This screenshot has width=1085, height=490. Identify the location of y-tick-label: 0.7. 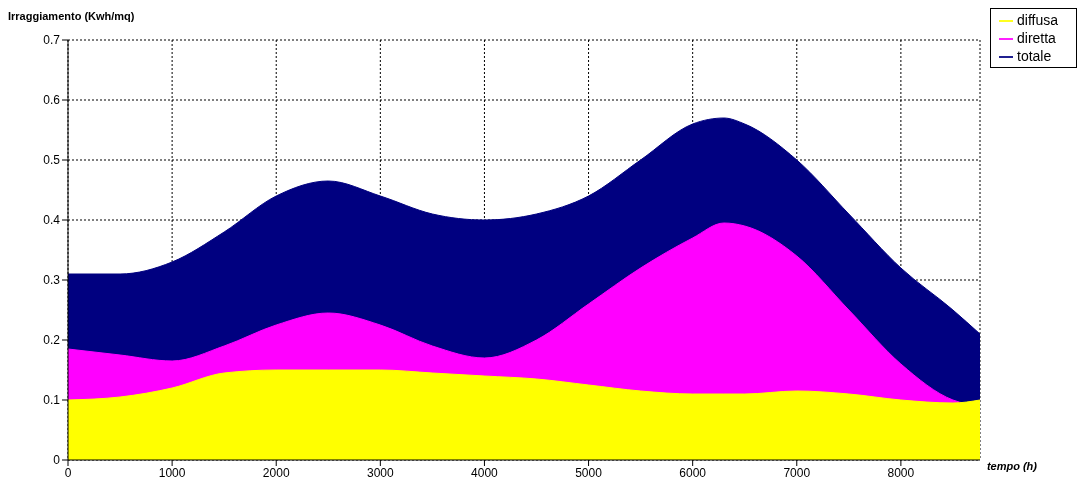
(52, 40).